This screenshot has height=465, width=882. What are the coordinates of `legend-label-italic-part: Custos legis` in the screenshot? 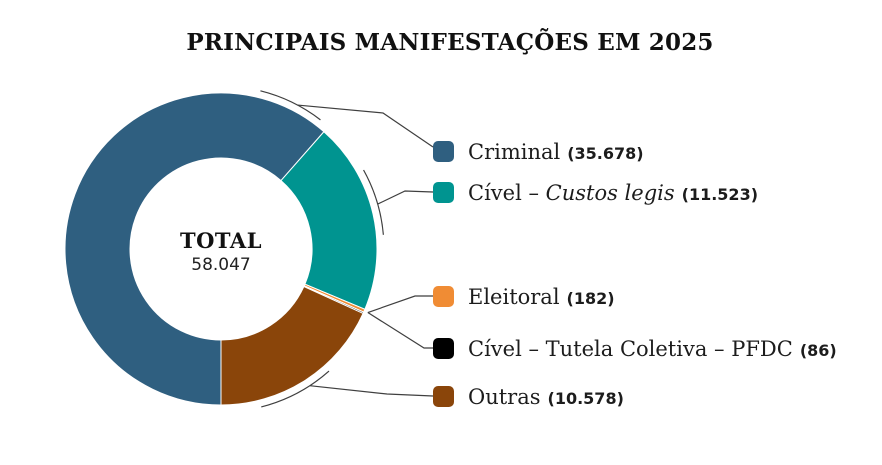 It's located at (610, 192).